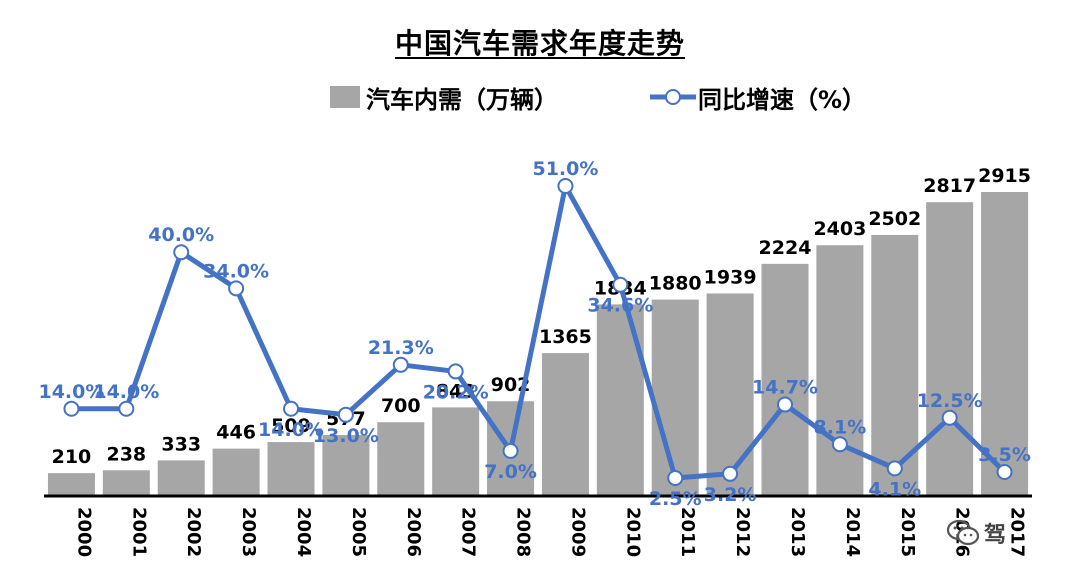 The height and width of the screenshot is (585, 1080). Describe the element at coordinates (523, 532) in the screenshot. I see `x-tick-label: 2008` at that location.